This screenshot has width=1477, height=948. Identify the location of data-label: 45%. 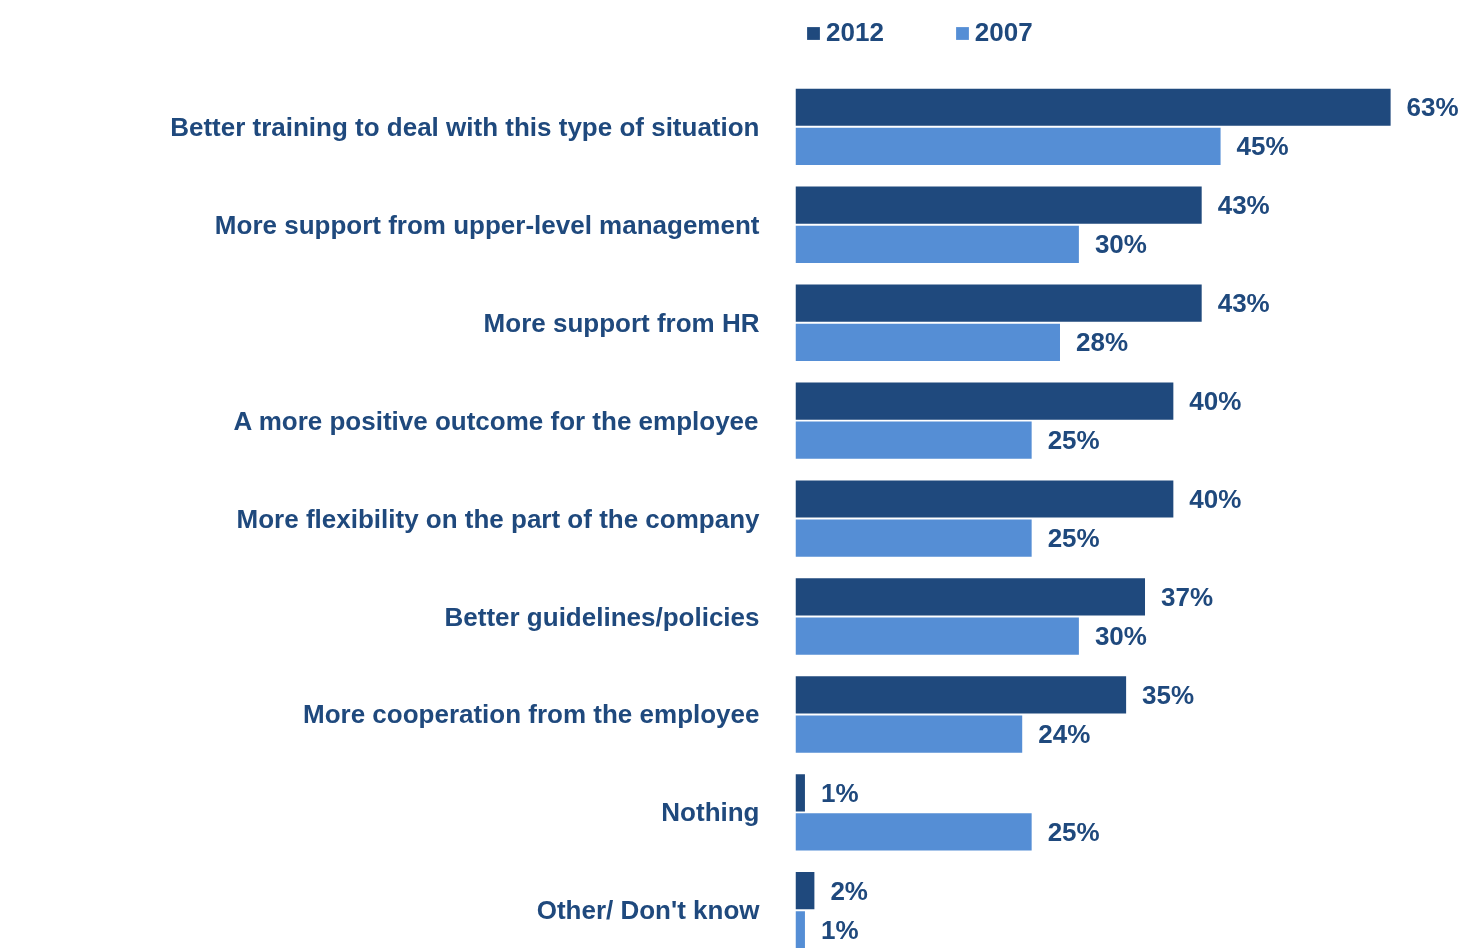
(1262, 146).